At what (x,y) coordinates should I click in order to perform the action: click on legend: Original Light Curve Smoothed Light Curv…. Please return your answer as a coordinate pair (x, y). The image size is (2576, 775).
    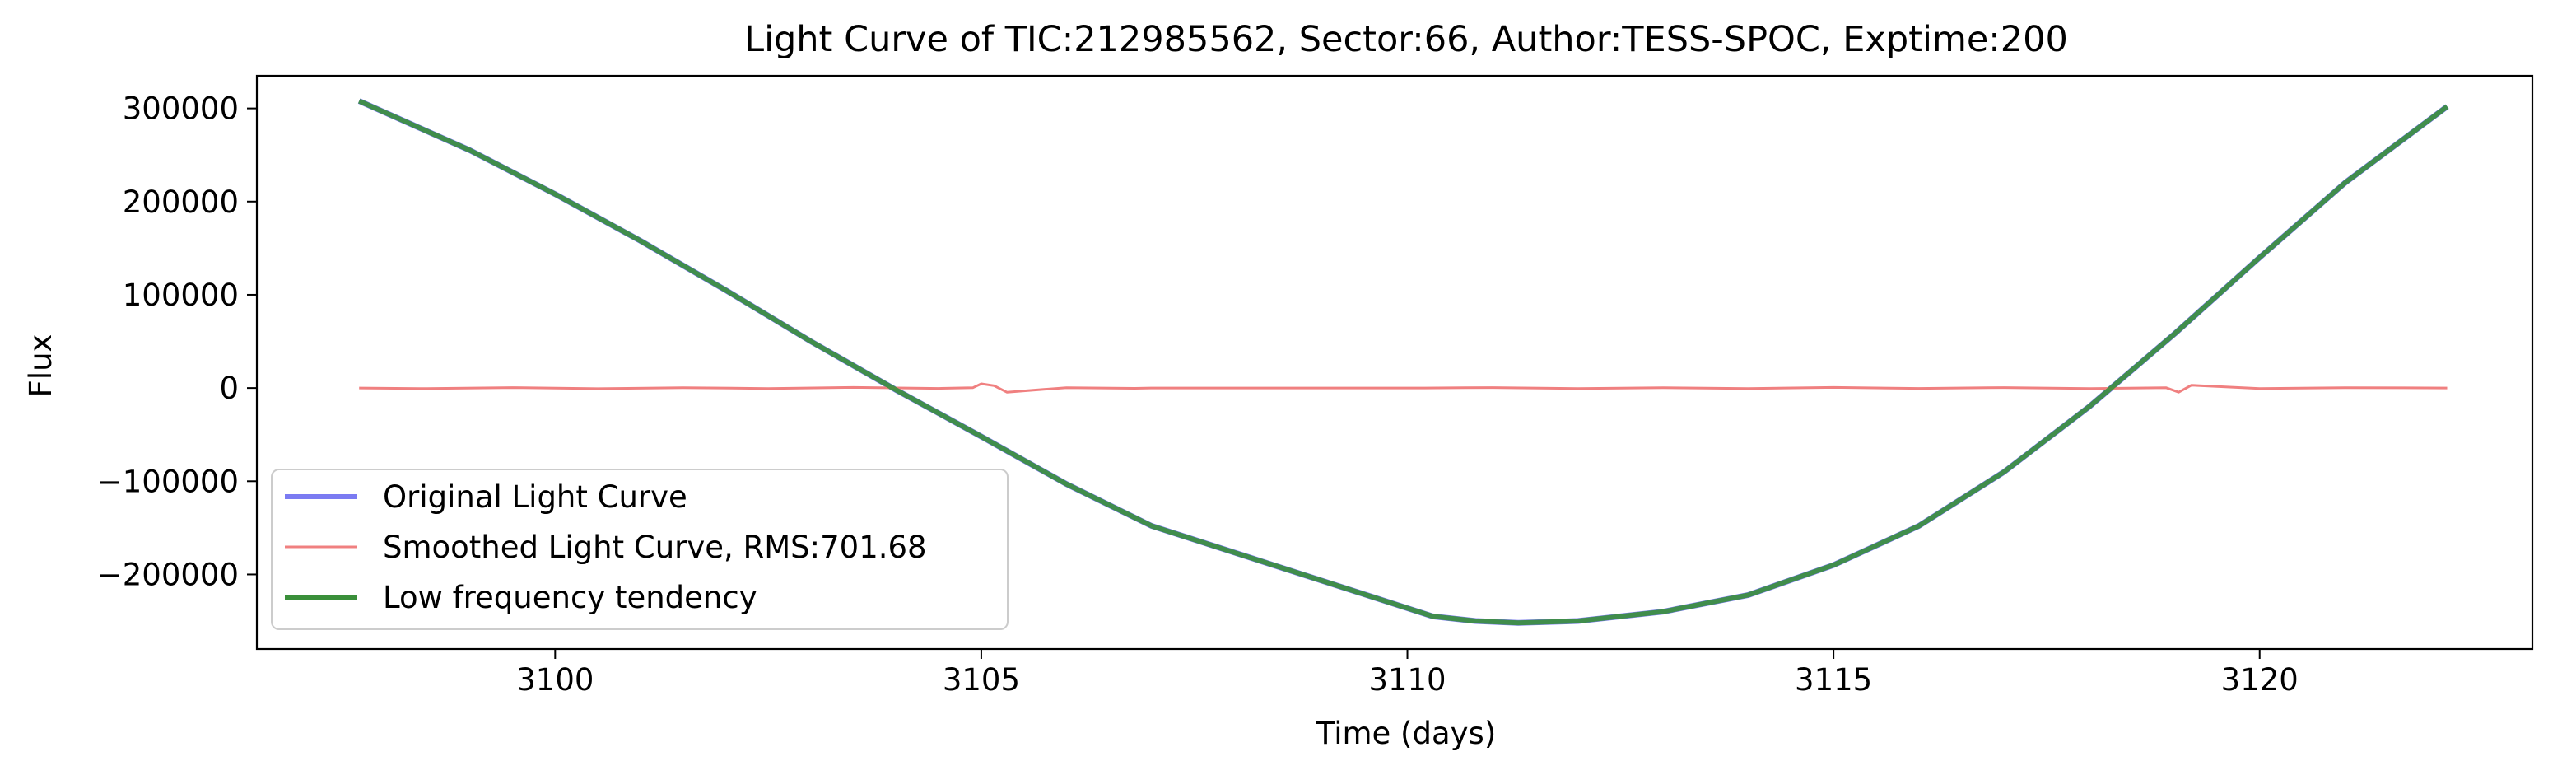
    Looking at the image, I should click on (640, 549).